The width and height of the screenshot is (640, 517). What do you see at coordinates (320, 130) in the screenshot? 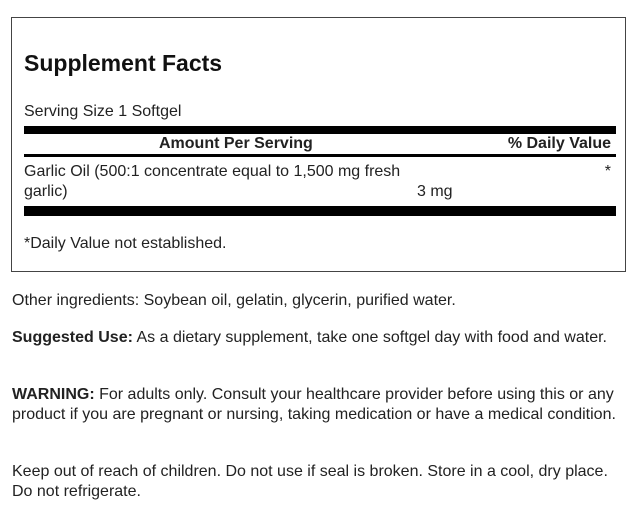
I see `thick-divider` at bounding box center [320, 130].